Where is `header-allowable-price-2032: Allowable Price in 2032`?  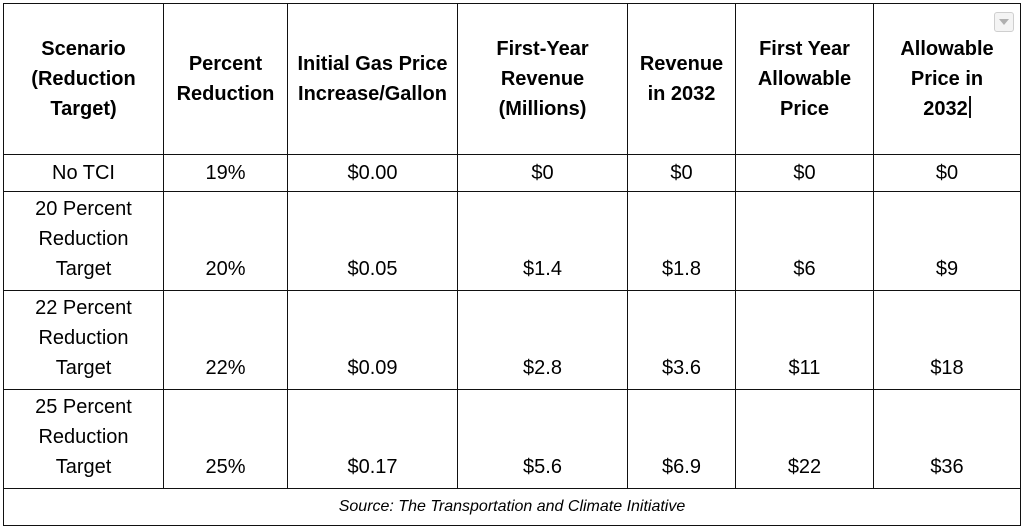
header-allowable-price-2032: Allowable Price in 2032 is located at coordinates (947, 79).